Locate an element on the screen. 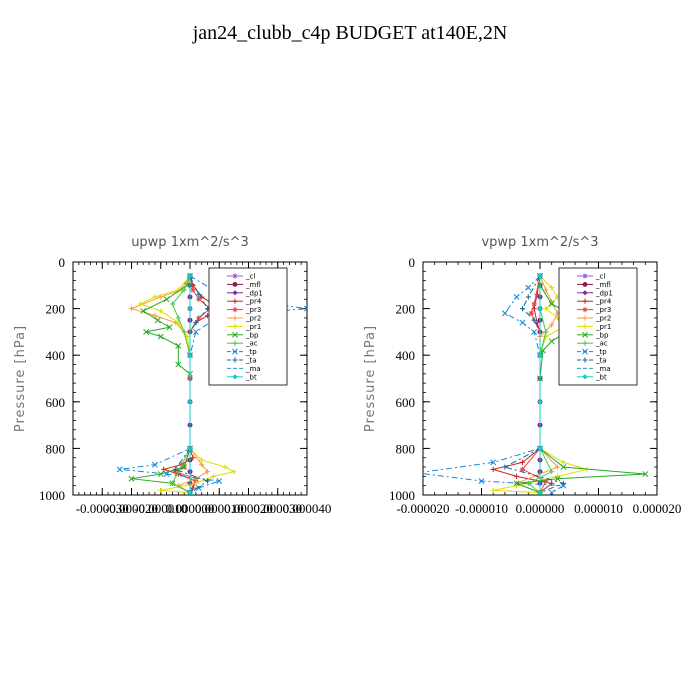 The height and width of the screenshot is (700, 700). legend-label: _cl is located at coordinates (600, 277).